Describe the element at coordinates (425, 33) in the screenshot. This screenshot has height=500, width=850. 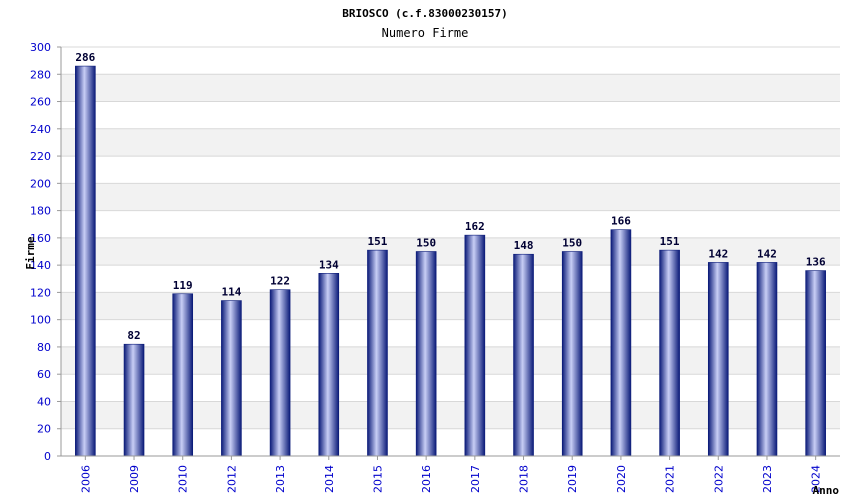
I see `chart-subtitle: Numero Firme` at that location.